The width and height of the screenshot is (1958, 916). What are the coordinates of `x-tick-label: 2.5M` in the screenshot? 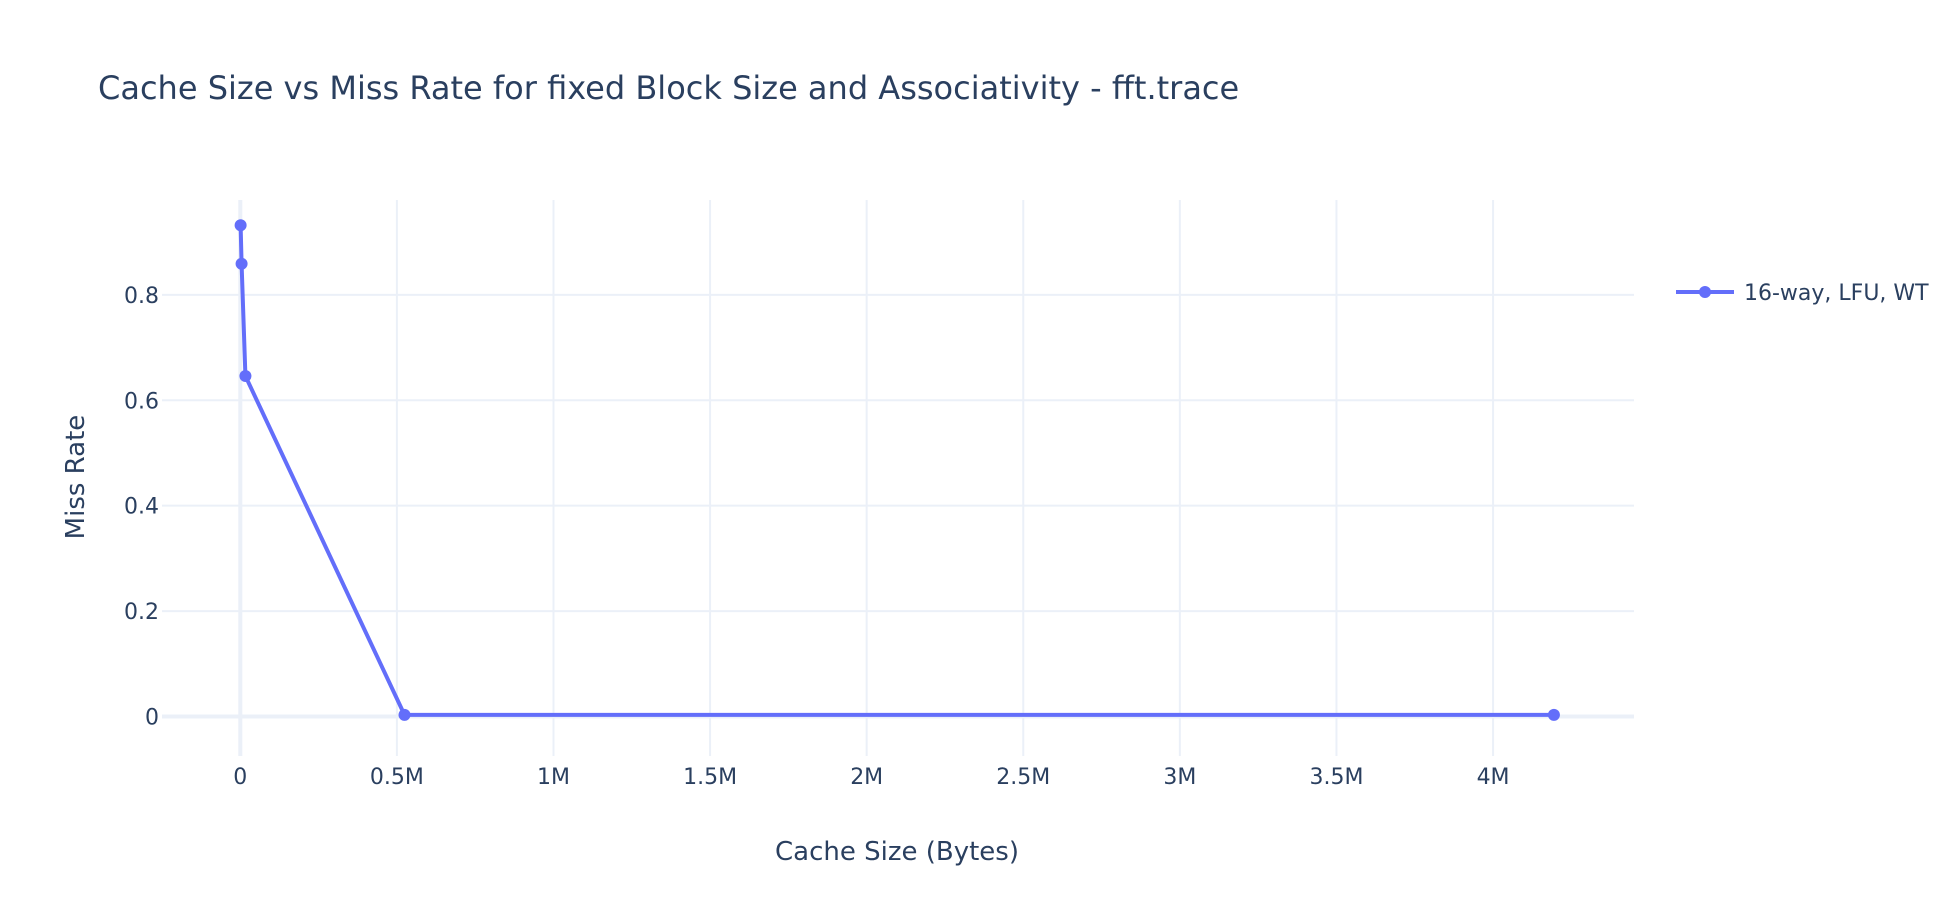 It's located at (1023, 777).